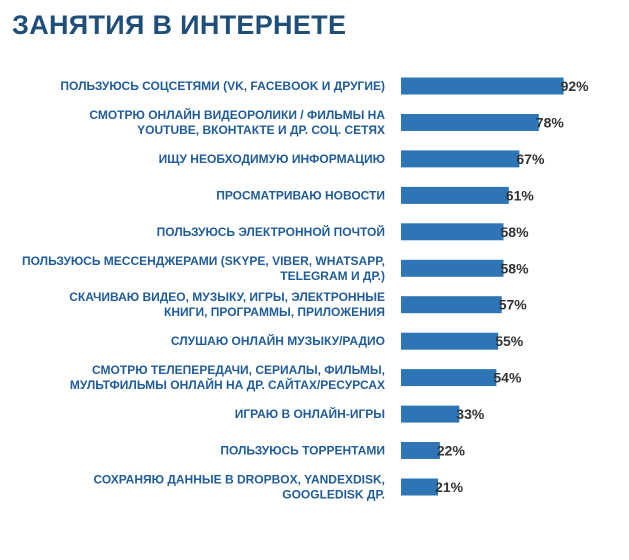 This screenshot has height=560, width=629. What do you see at coordinates (575, 86) in the screenshot?
I see `value-label: 92%` at bounding box center [575, 86].